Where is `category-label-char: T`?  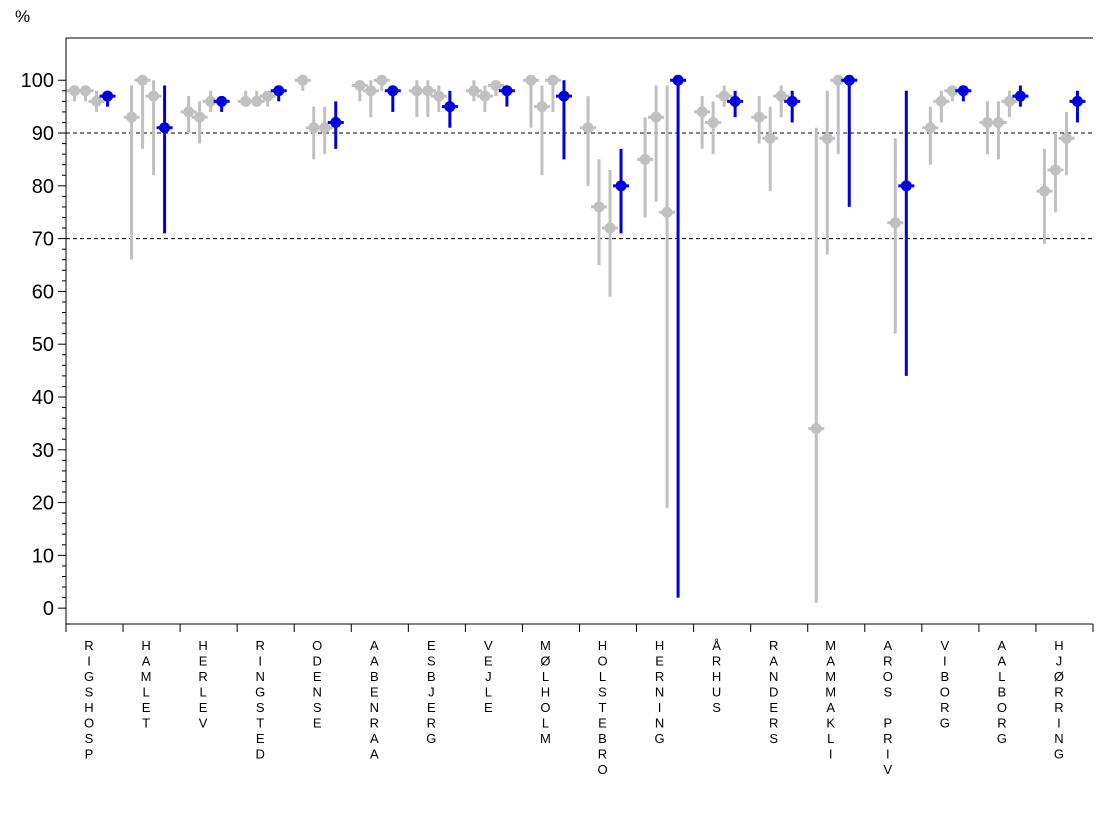 category-label-char: T is located at coordinates (146, 723).